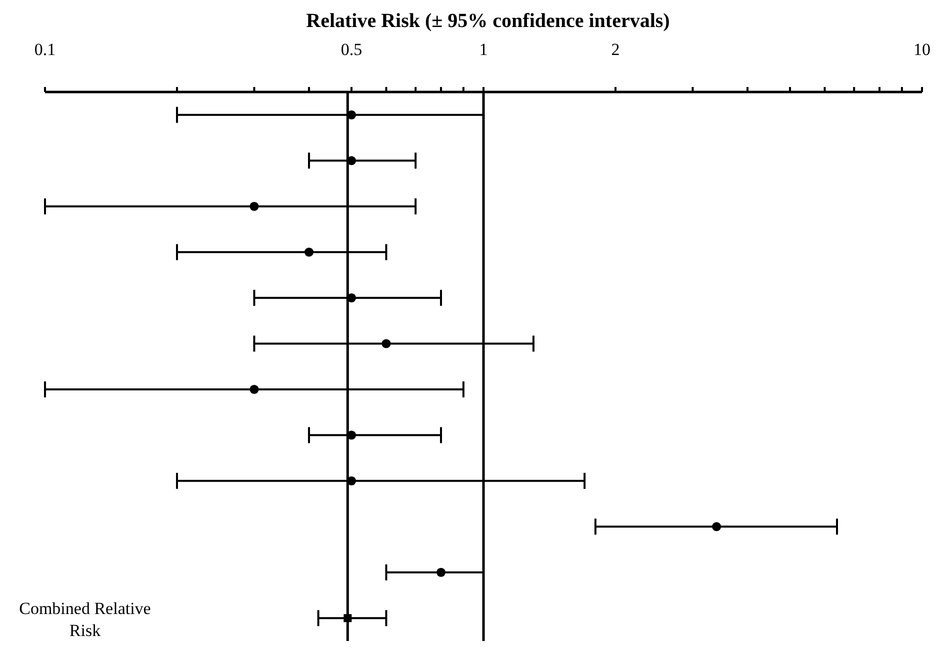  Describe the element at coordinates (615, 49) in the screenshot. I see `x-tick-label: 2` at that location.